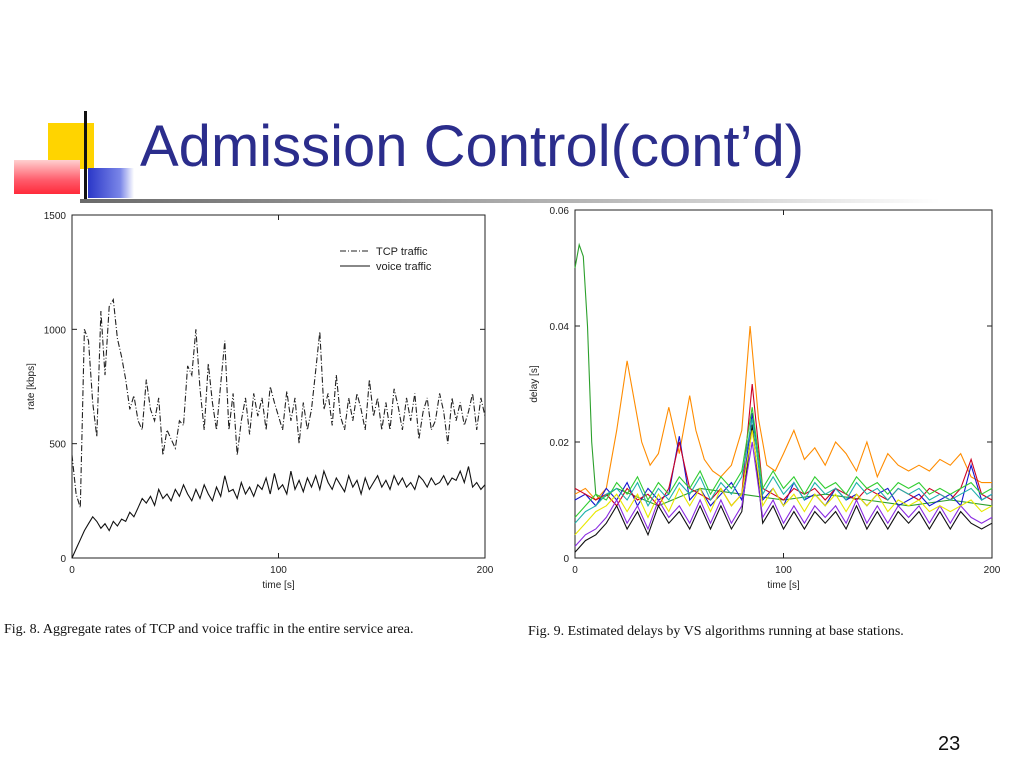 This screenshot has height=768, width=1024. What do you see at coordinates (85, 157) in the screenshot?
I see `deco-vertical-line` at bounding box center [85, 157].